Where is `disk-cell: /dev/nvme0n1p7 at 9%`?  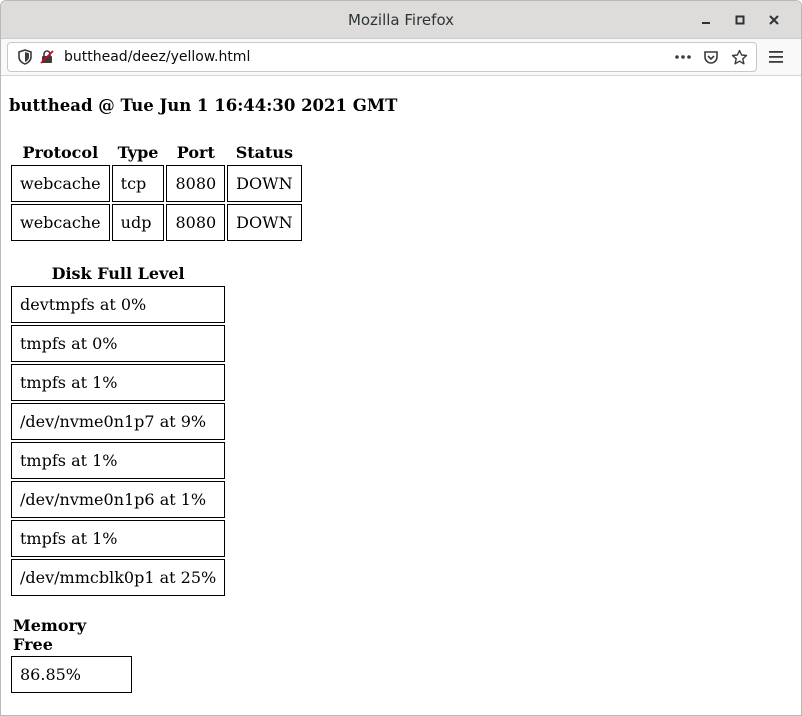 disk-cell: /dev/nvme0n1p7 at 9% is located at coordinates (118, 421).